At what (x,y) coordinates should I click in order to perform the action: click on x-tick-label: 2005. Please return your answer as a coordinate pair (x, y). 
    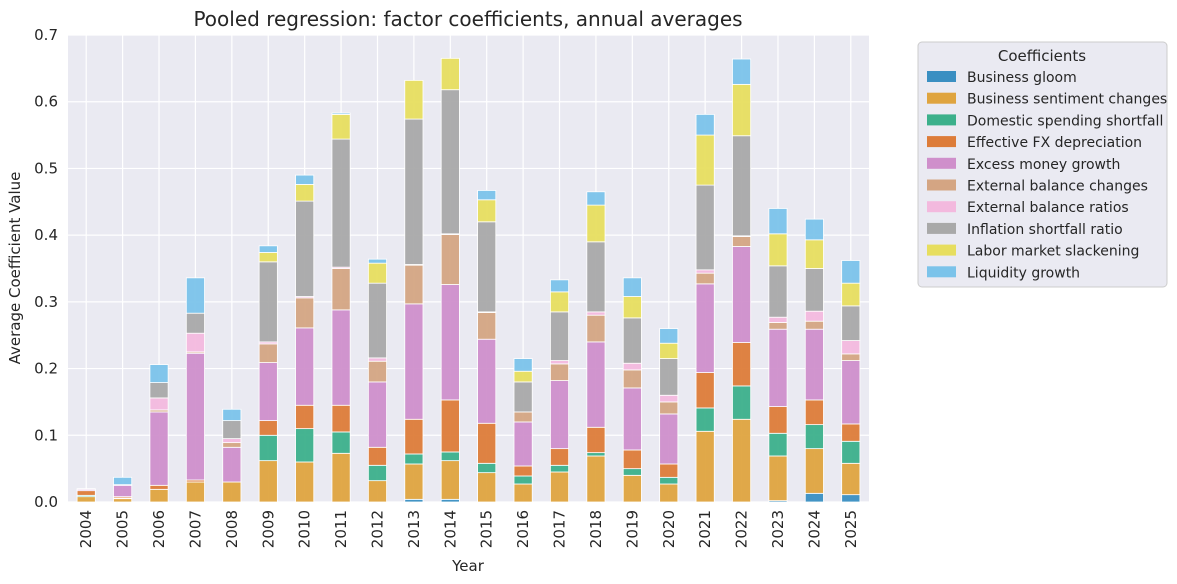
    Looking at the image, I should click on (123, 529).